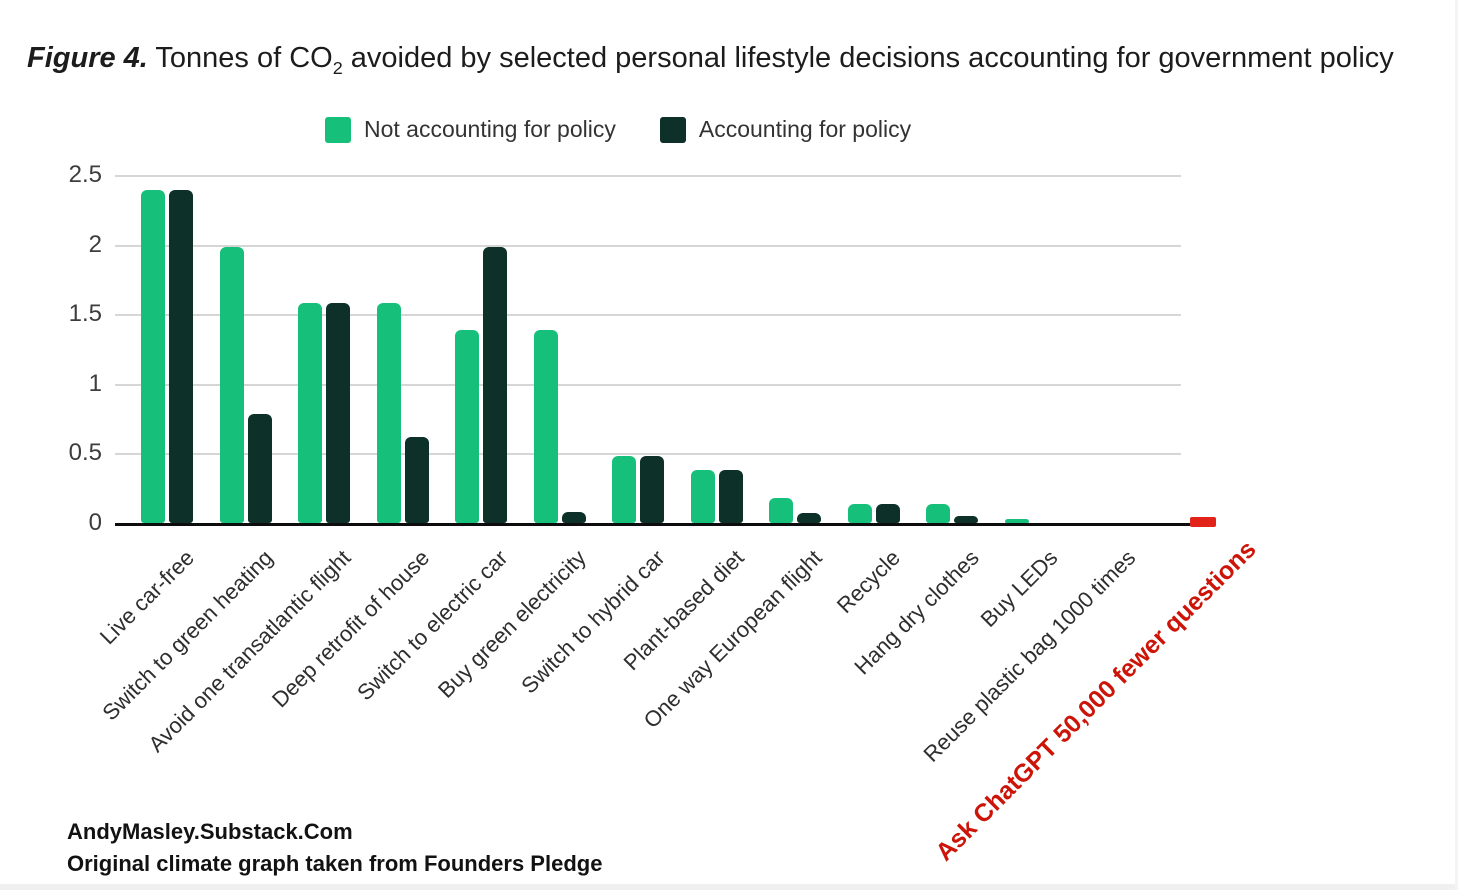 The image size is (1458, 890). I want to click on y-tick-label: 0.5, so click(85, 453).